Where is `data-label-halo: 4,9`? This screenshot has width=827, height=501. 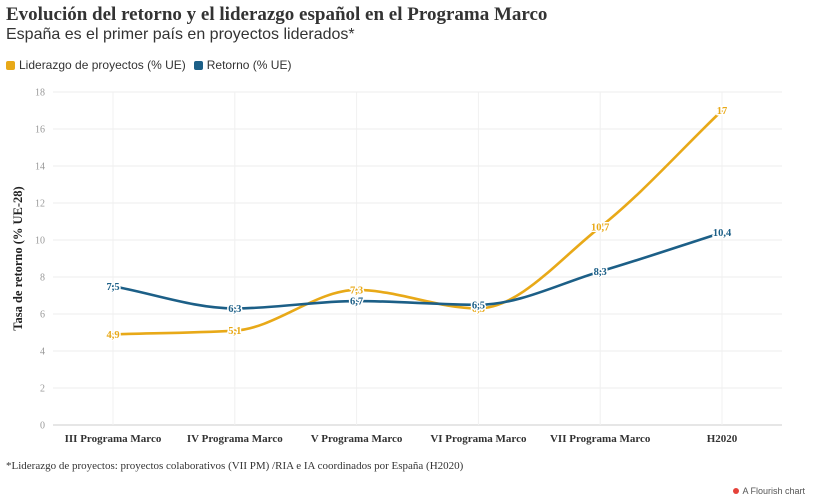 data-label-halo: 4,9 is located at coordinates (112, 335).